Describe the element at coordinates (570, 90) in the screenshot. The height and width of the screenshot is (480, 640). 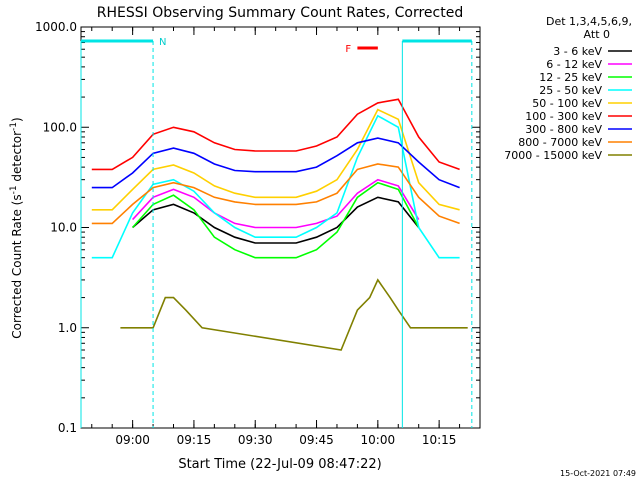
I see `legend-label: 25 - 50 keV` at that location.